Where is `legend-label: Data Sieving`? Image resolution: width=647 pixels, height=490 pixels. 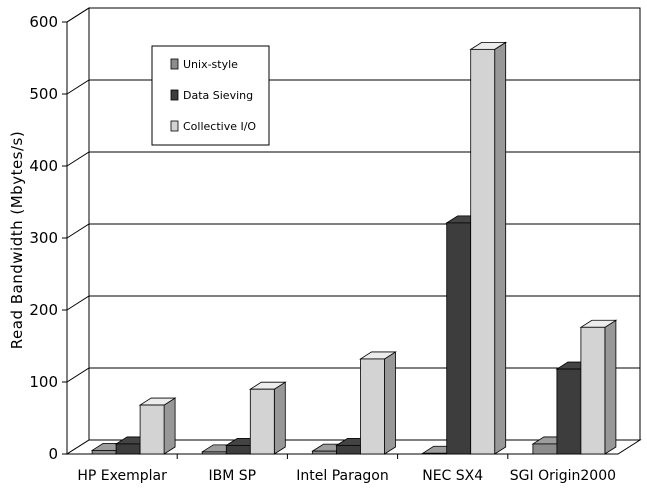 legend-label: Data Sieving is located at coordinates (218, 95).